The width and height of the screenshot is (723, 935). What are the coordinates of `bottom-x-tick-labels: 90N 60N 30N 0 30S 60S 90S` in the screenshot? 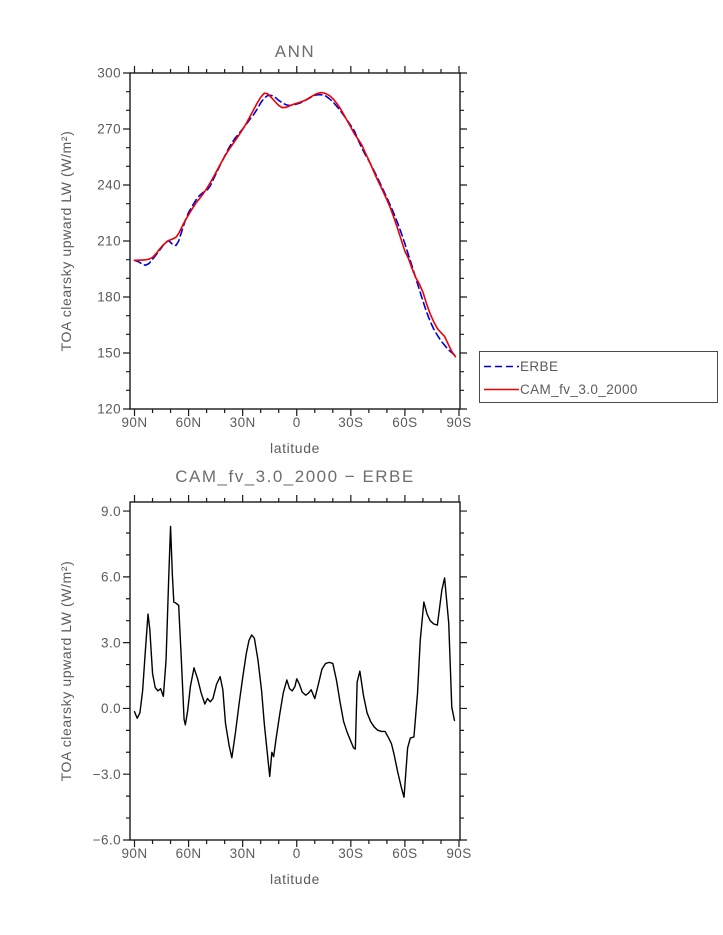 It's located at (297, 853).